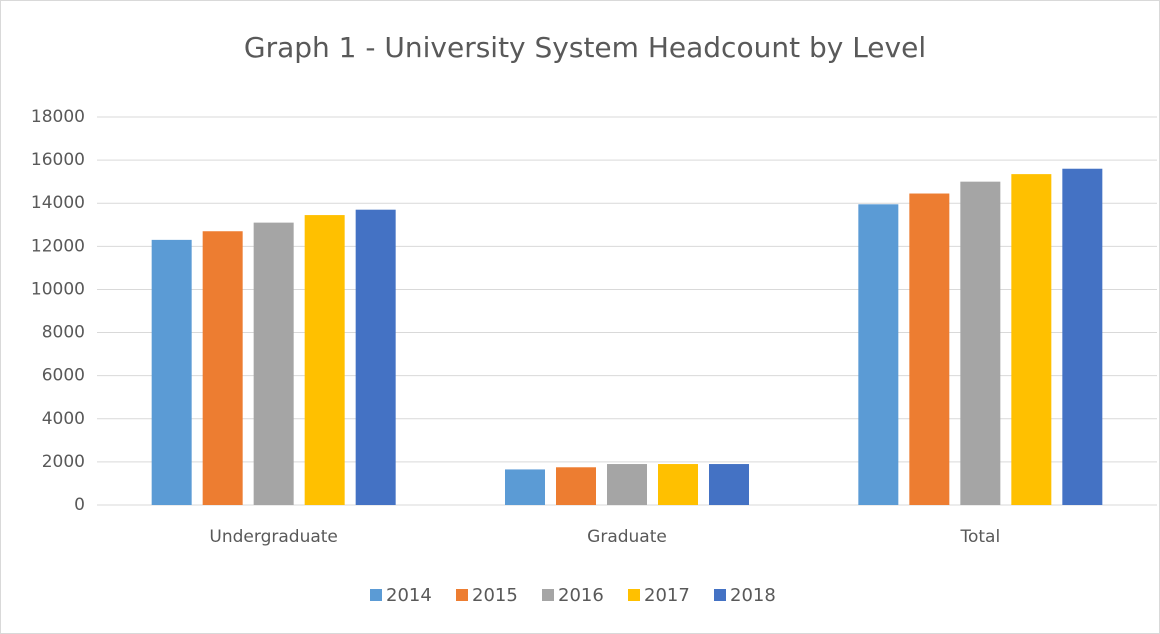  What do you see at coordinates (58, 203) in the screenshot?
I see `y-tick-label: 14000` at bounding box center [58, 203].